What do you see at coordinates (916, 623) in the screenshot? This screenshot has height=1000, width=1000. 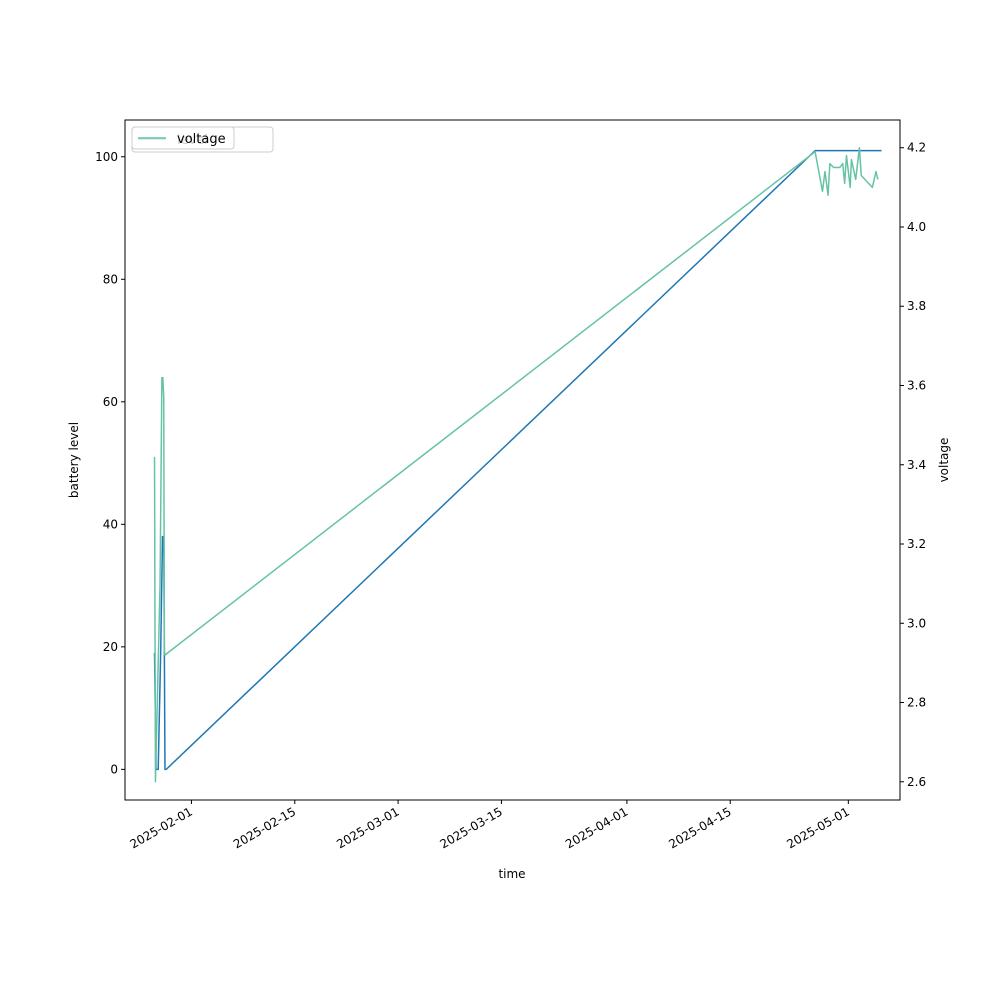 I see `right-y-tick-label: 3.0` at bounding box center [916, 623].